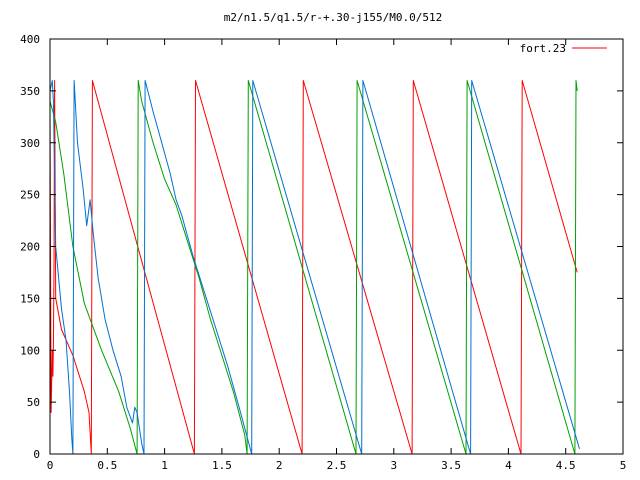 The height and width of the screenshot is (480, 640). I want to click on x-tick-label: 3, so click(393, 465).